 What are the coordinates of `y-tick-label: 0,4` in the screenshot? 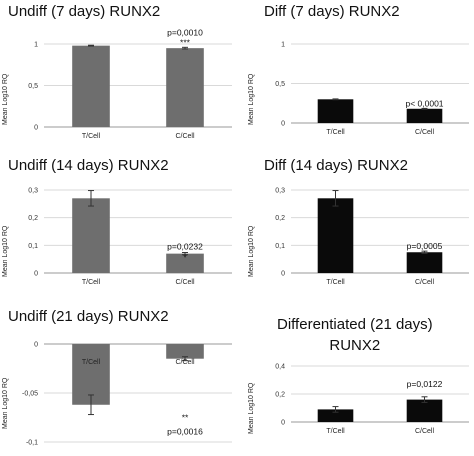 It's located at (280, 367).